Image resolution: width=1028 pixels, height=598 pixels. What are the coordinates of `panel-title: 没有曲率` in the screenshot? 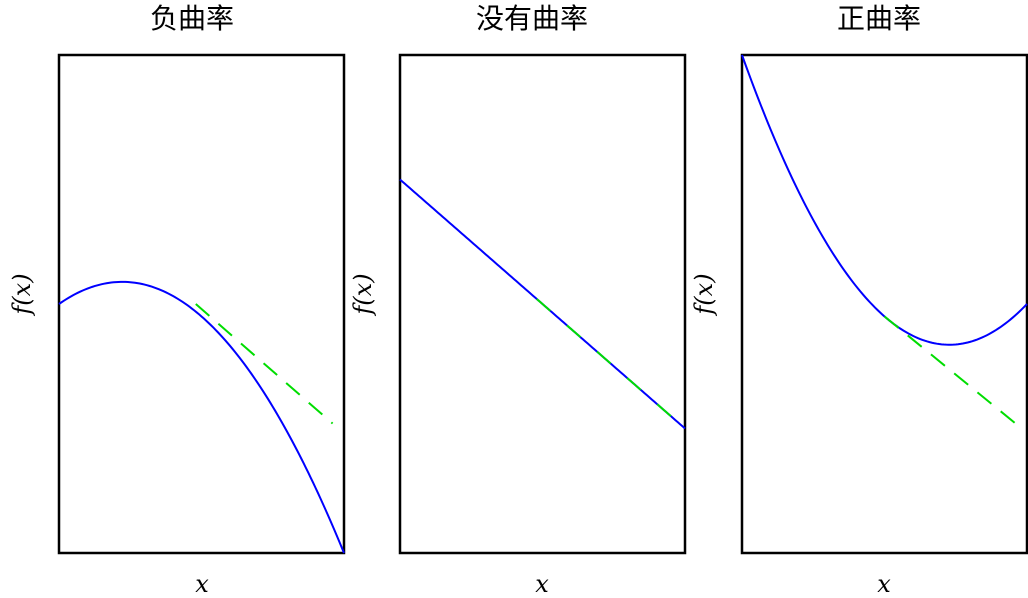 It's located at (532, 18).